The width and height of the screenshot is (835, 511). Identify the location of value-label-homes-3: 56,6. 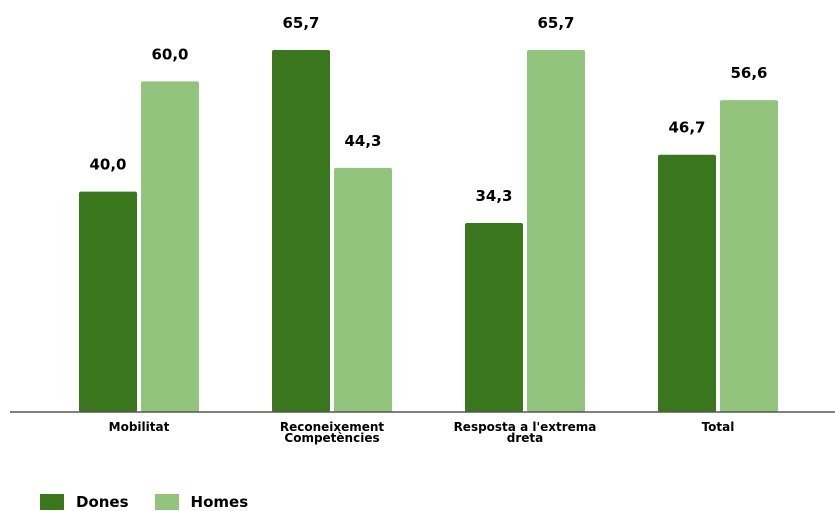
(748, 73).